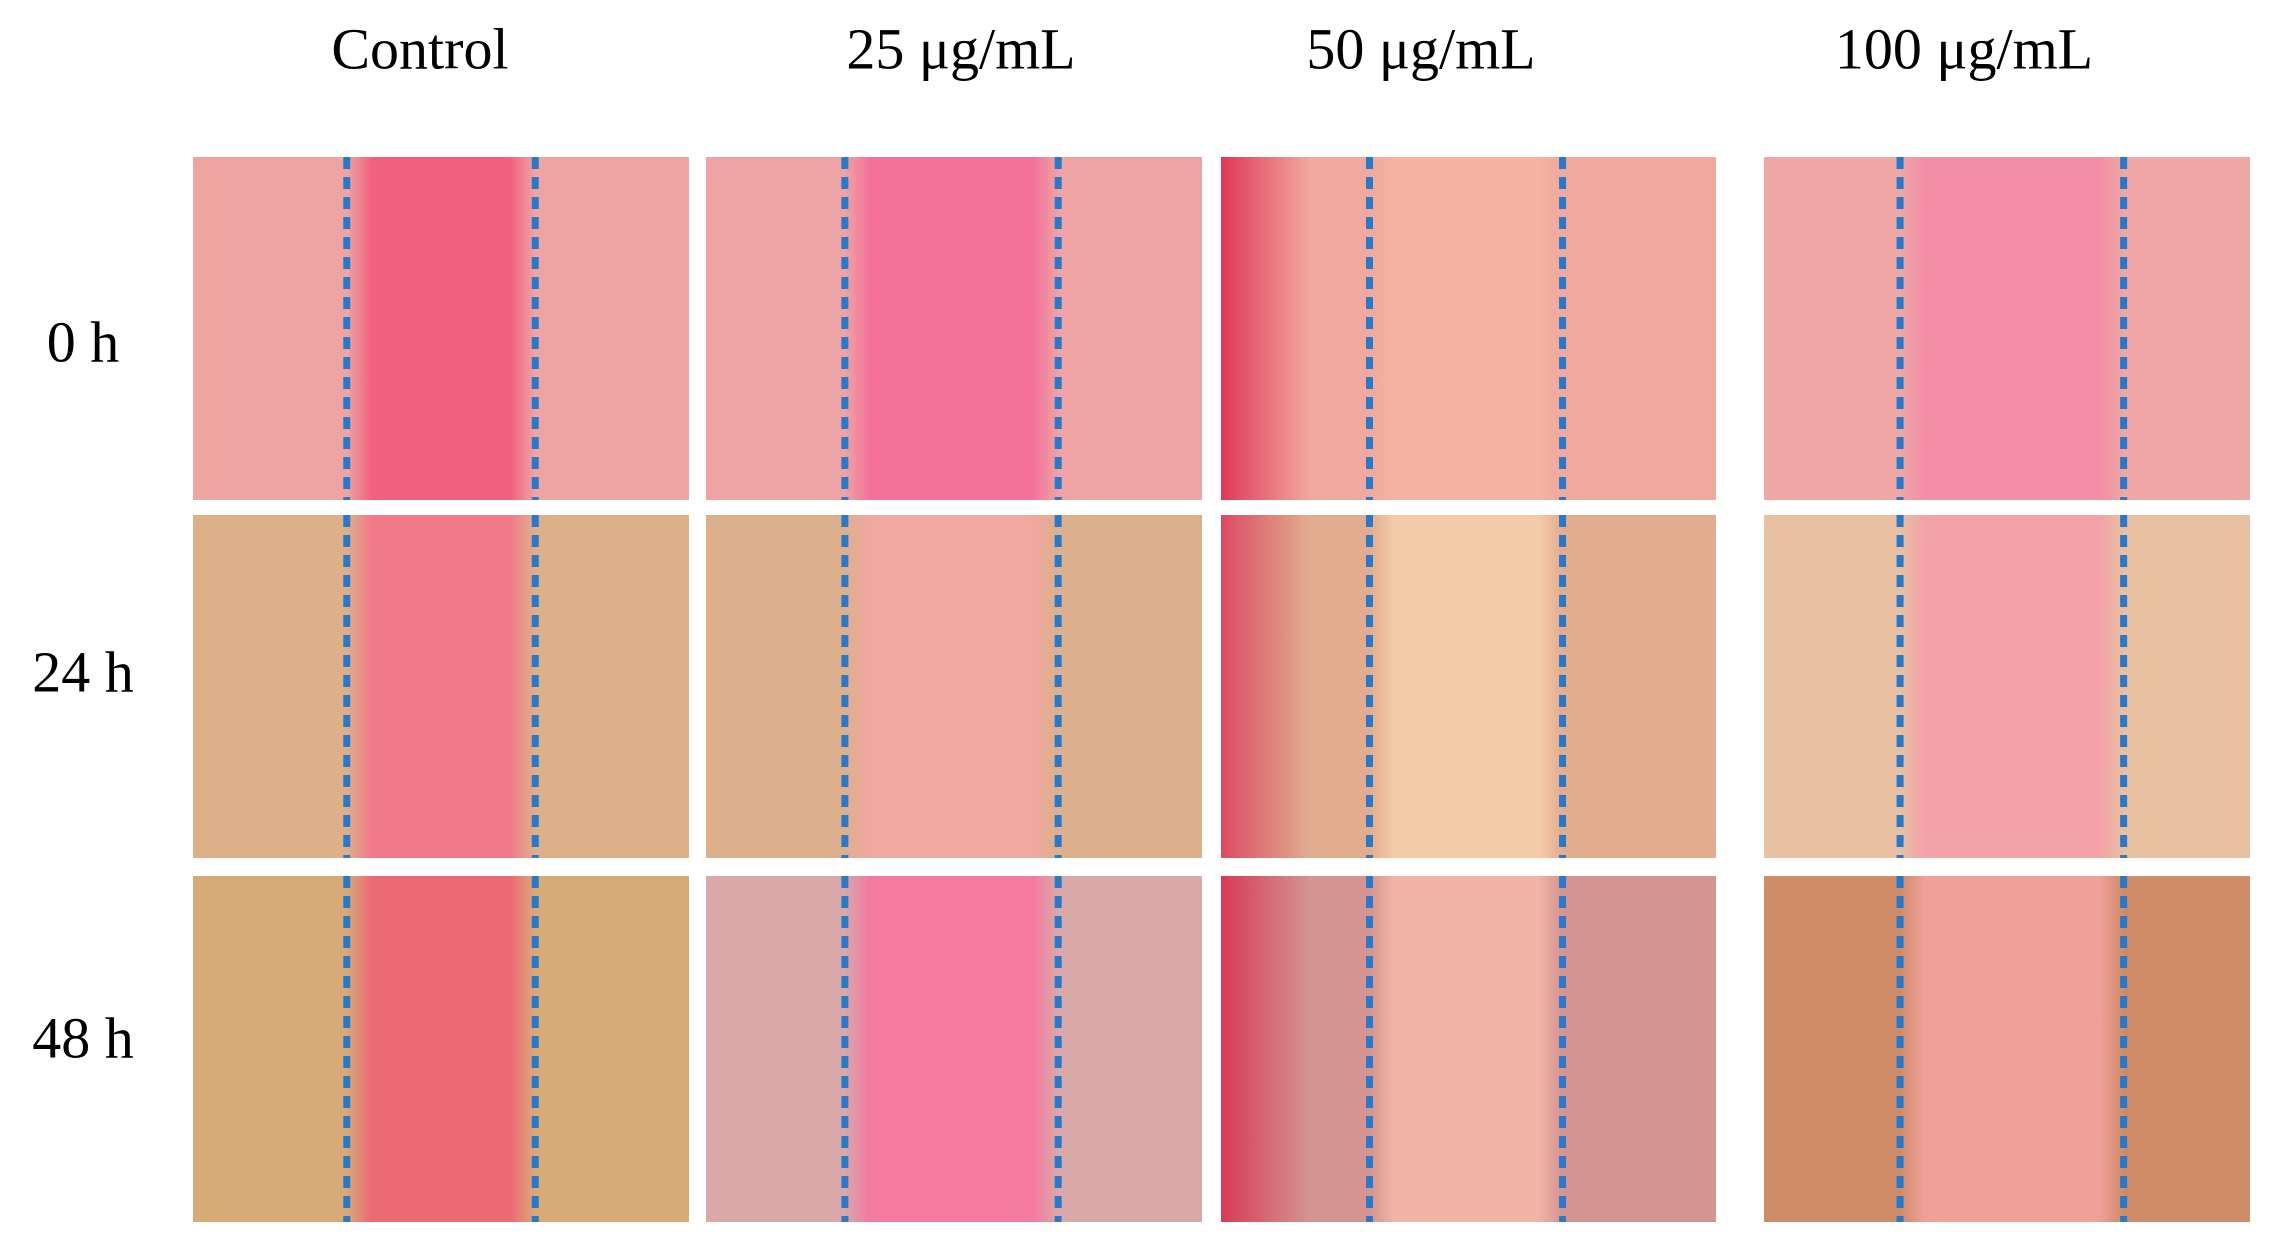  What do you see at coordinates (83, 341) in the screenshot?
I see `row-label: 0 h` at bounding box center [83, 341].